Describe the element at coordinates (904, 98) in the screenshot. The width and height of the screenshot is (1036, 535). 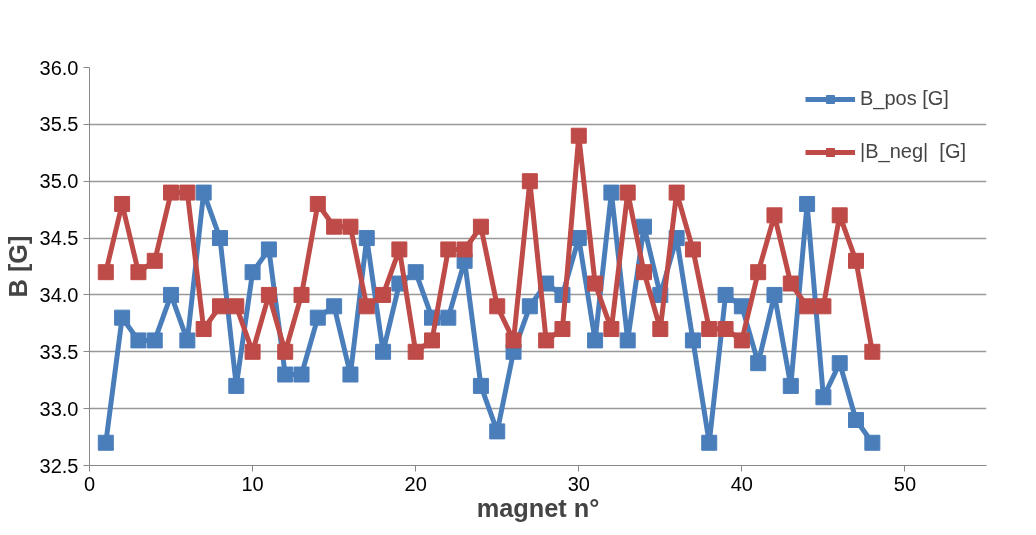
I see `legend-label: B_pos [G]` at that location.